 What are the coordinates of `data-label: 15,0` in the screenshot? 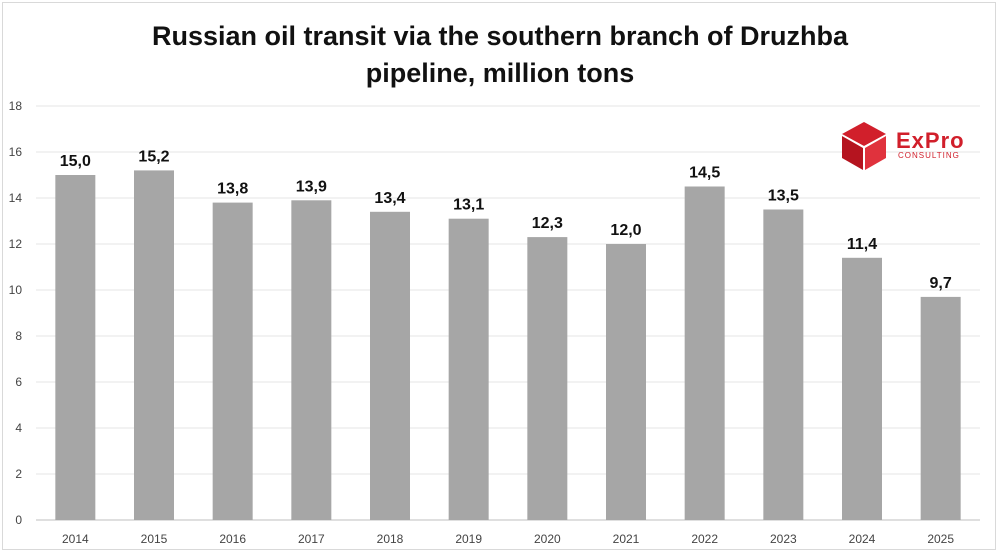 It's located at (75, 161).